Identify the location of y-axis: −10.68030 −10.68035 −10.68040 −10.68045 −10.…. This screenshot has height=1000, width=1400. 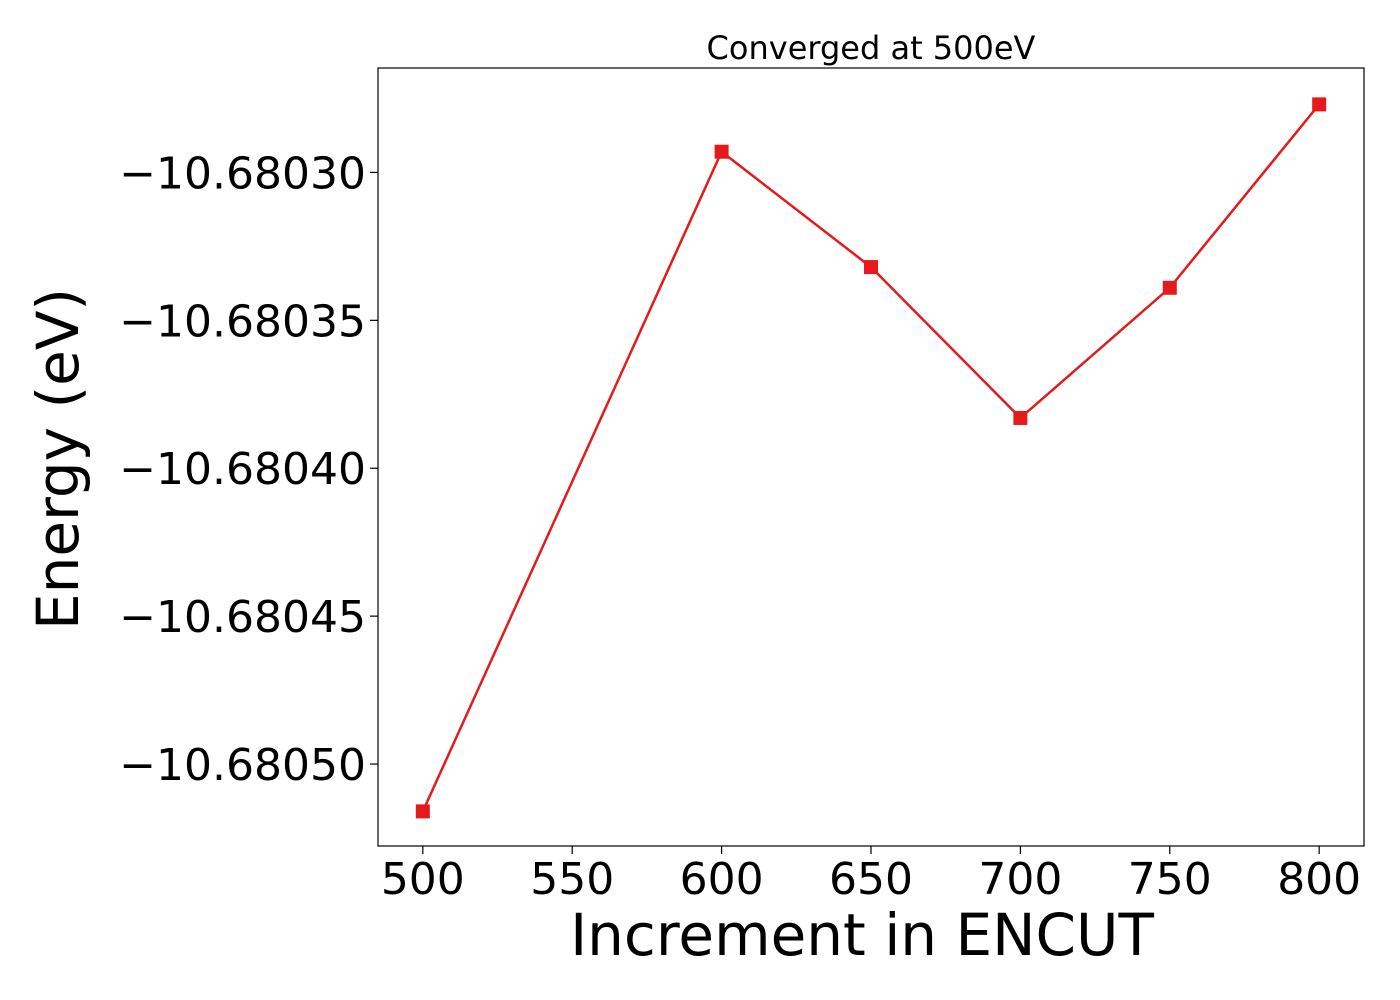
(248, 469).